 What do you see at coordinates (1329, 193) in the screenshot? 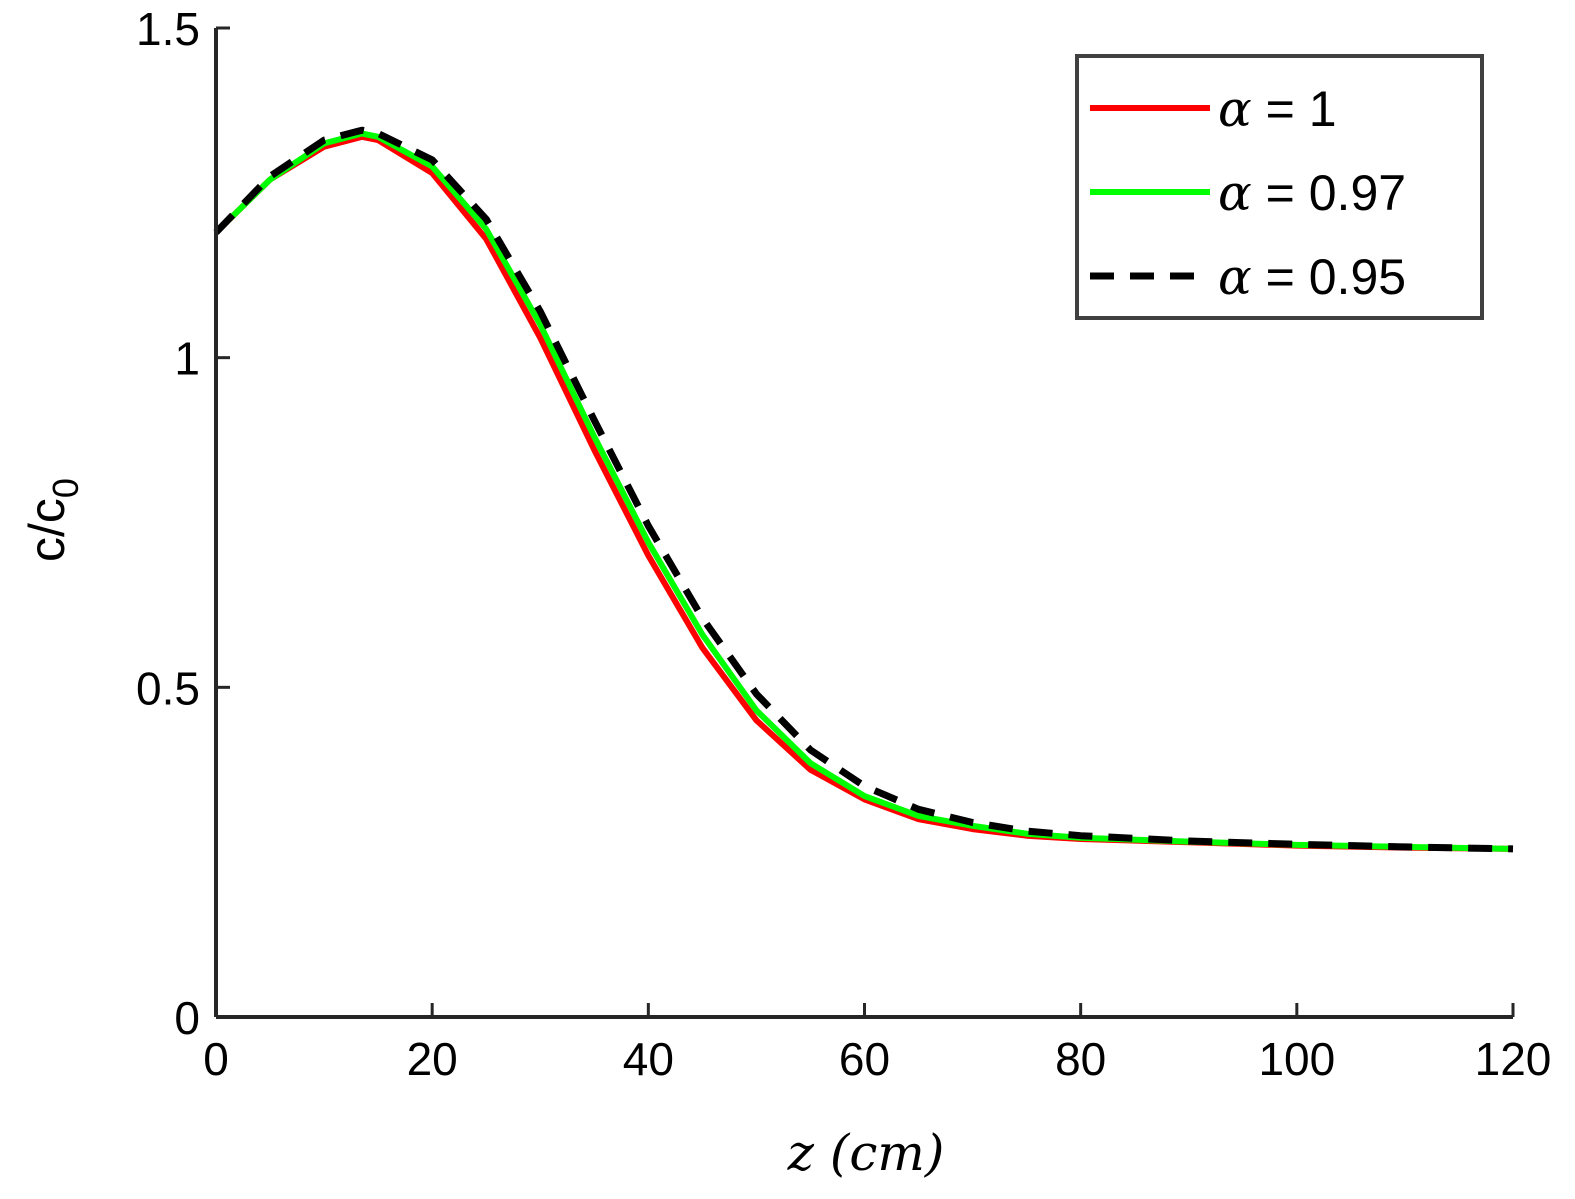
I see `legend-value-text: = 0.97` at bounding box center [1329, 193].